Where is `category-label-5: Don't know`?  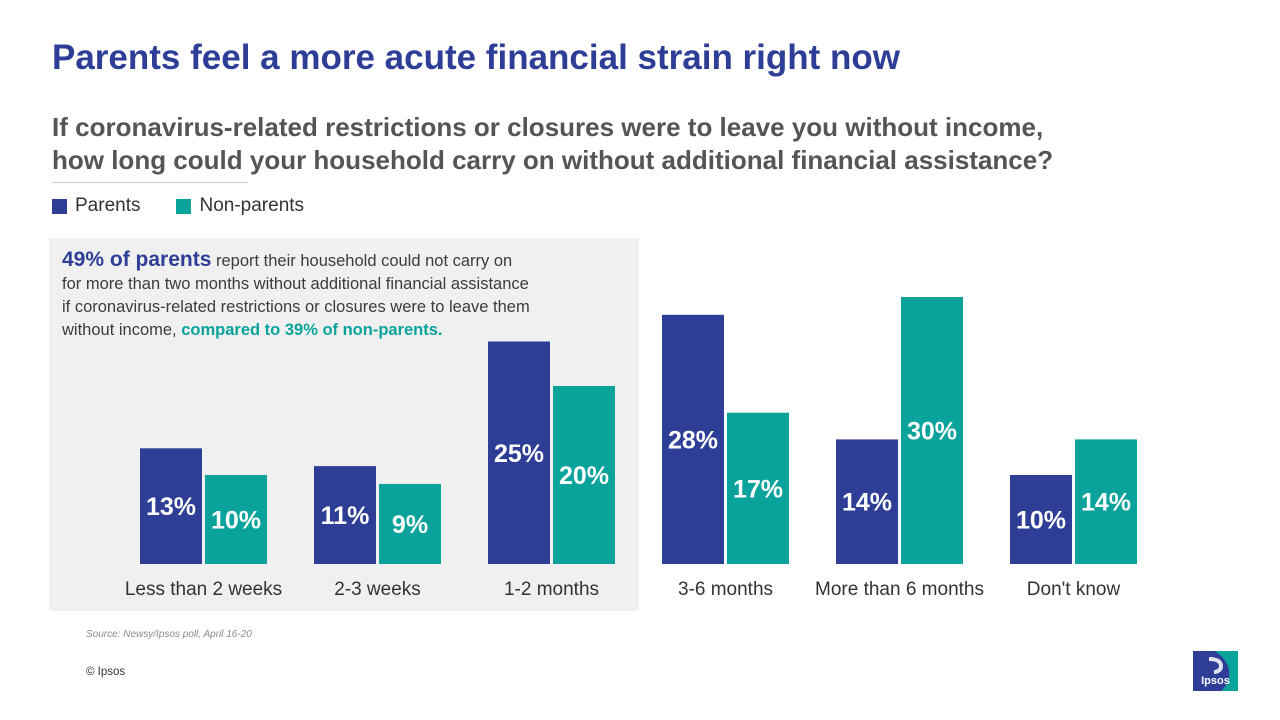
category-label-5: Don't know is located at coordinates (1074, 589).